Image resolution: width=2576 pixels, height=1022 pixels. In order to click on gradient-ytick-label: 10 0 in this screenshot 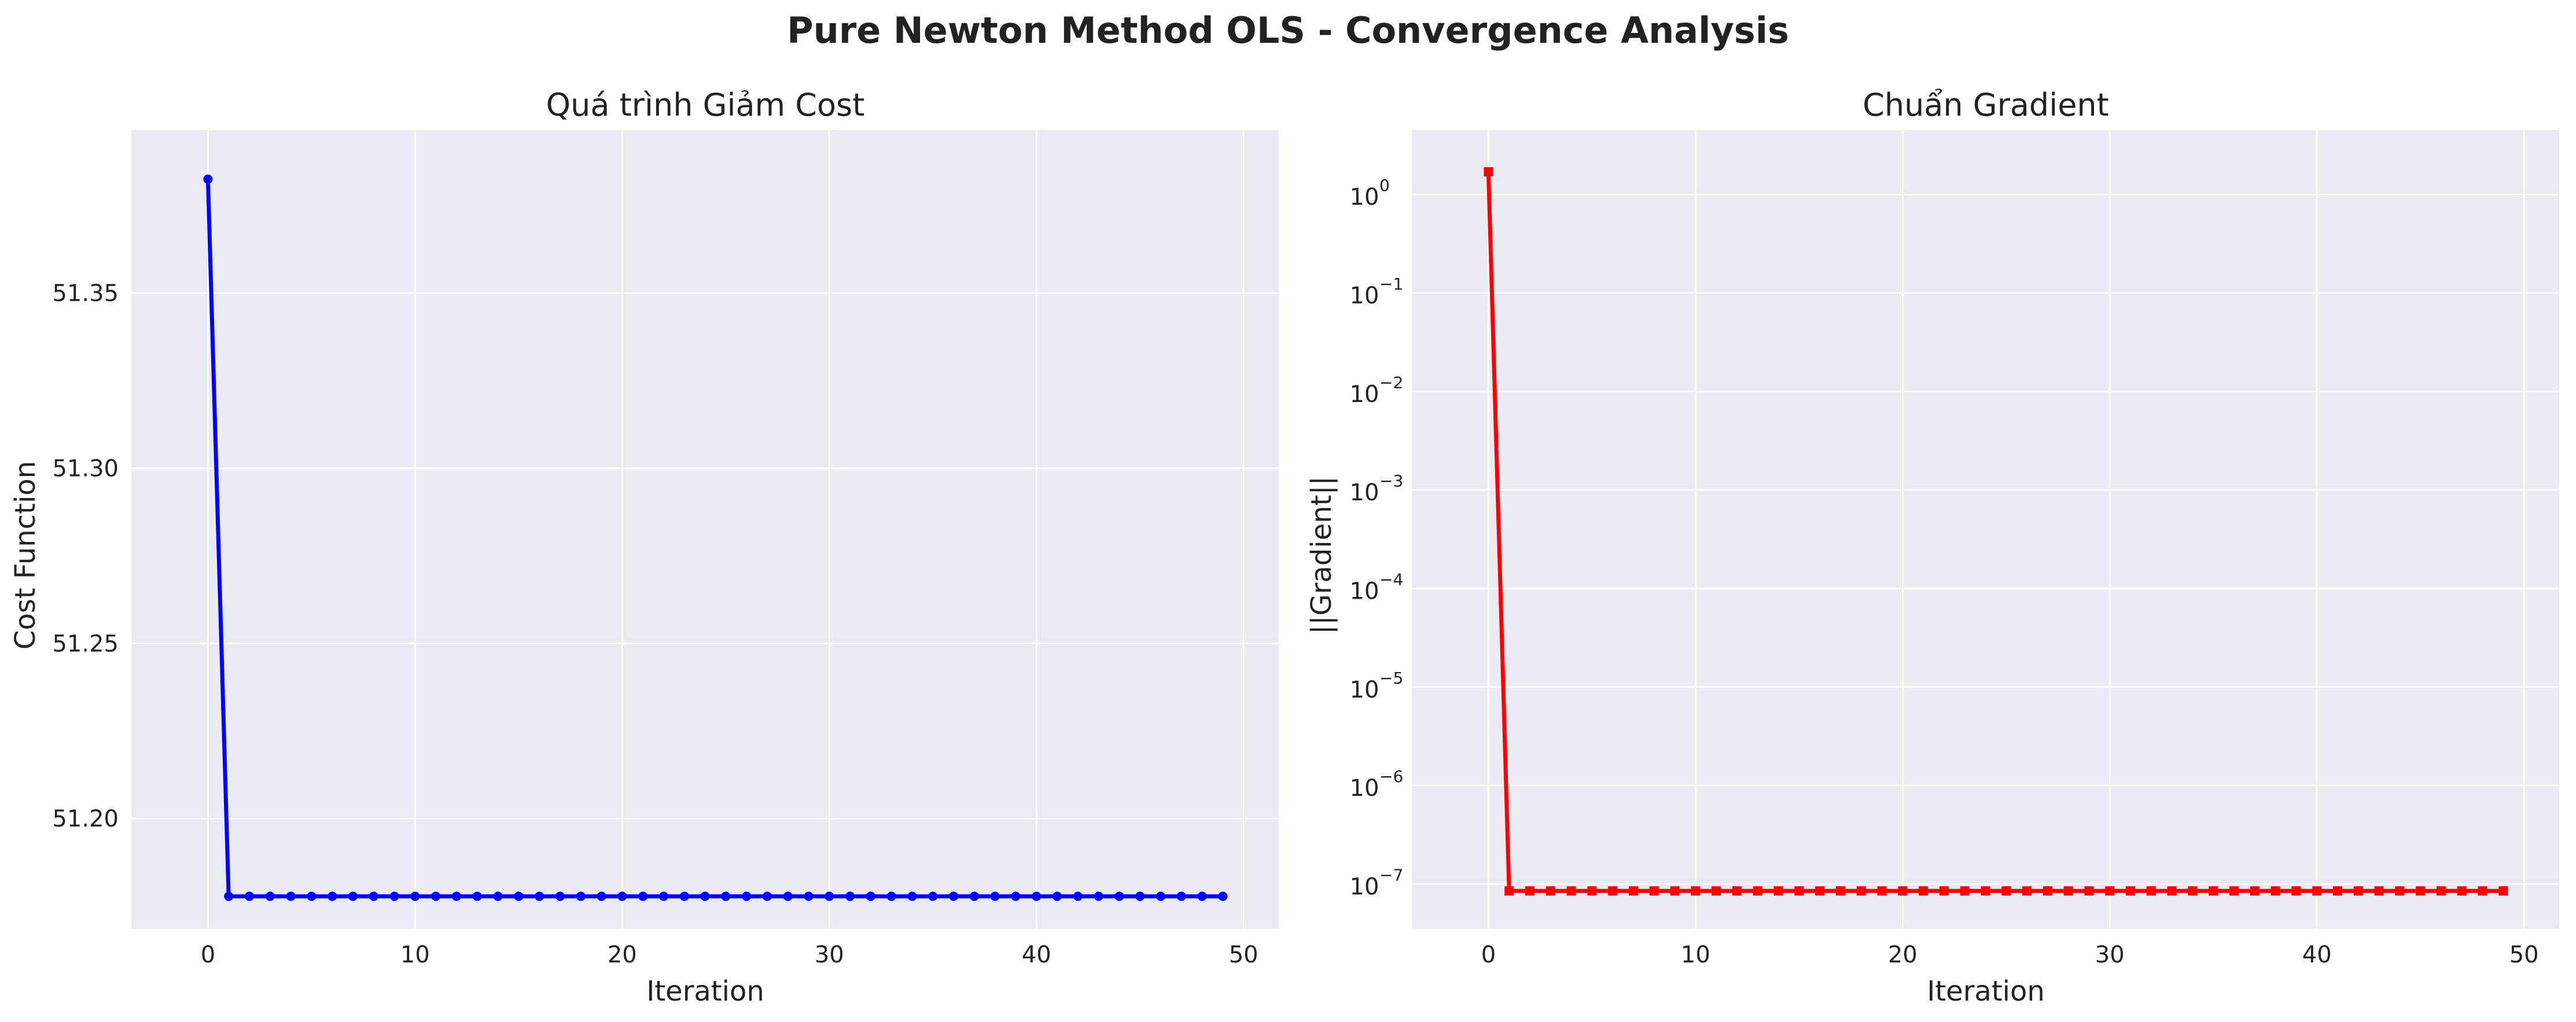, I will do `click(1370, 193)`.